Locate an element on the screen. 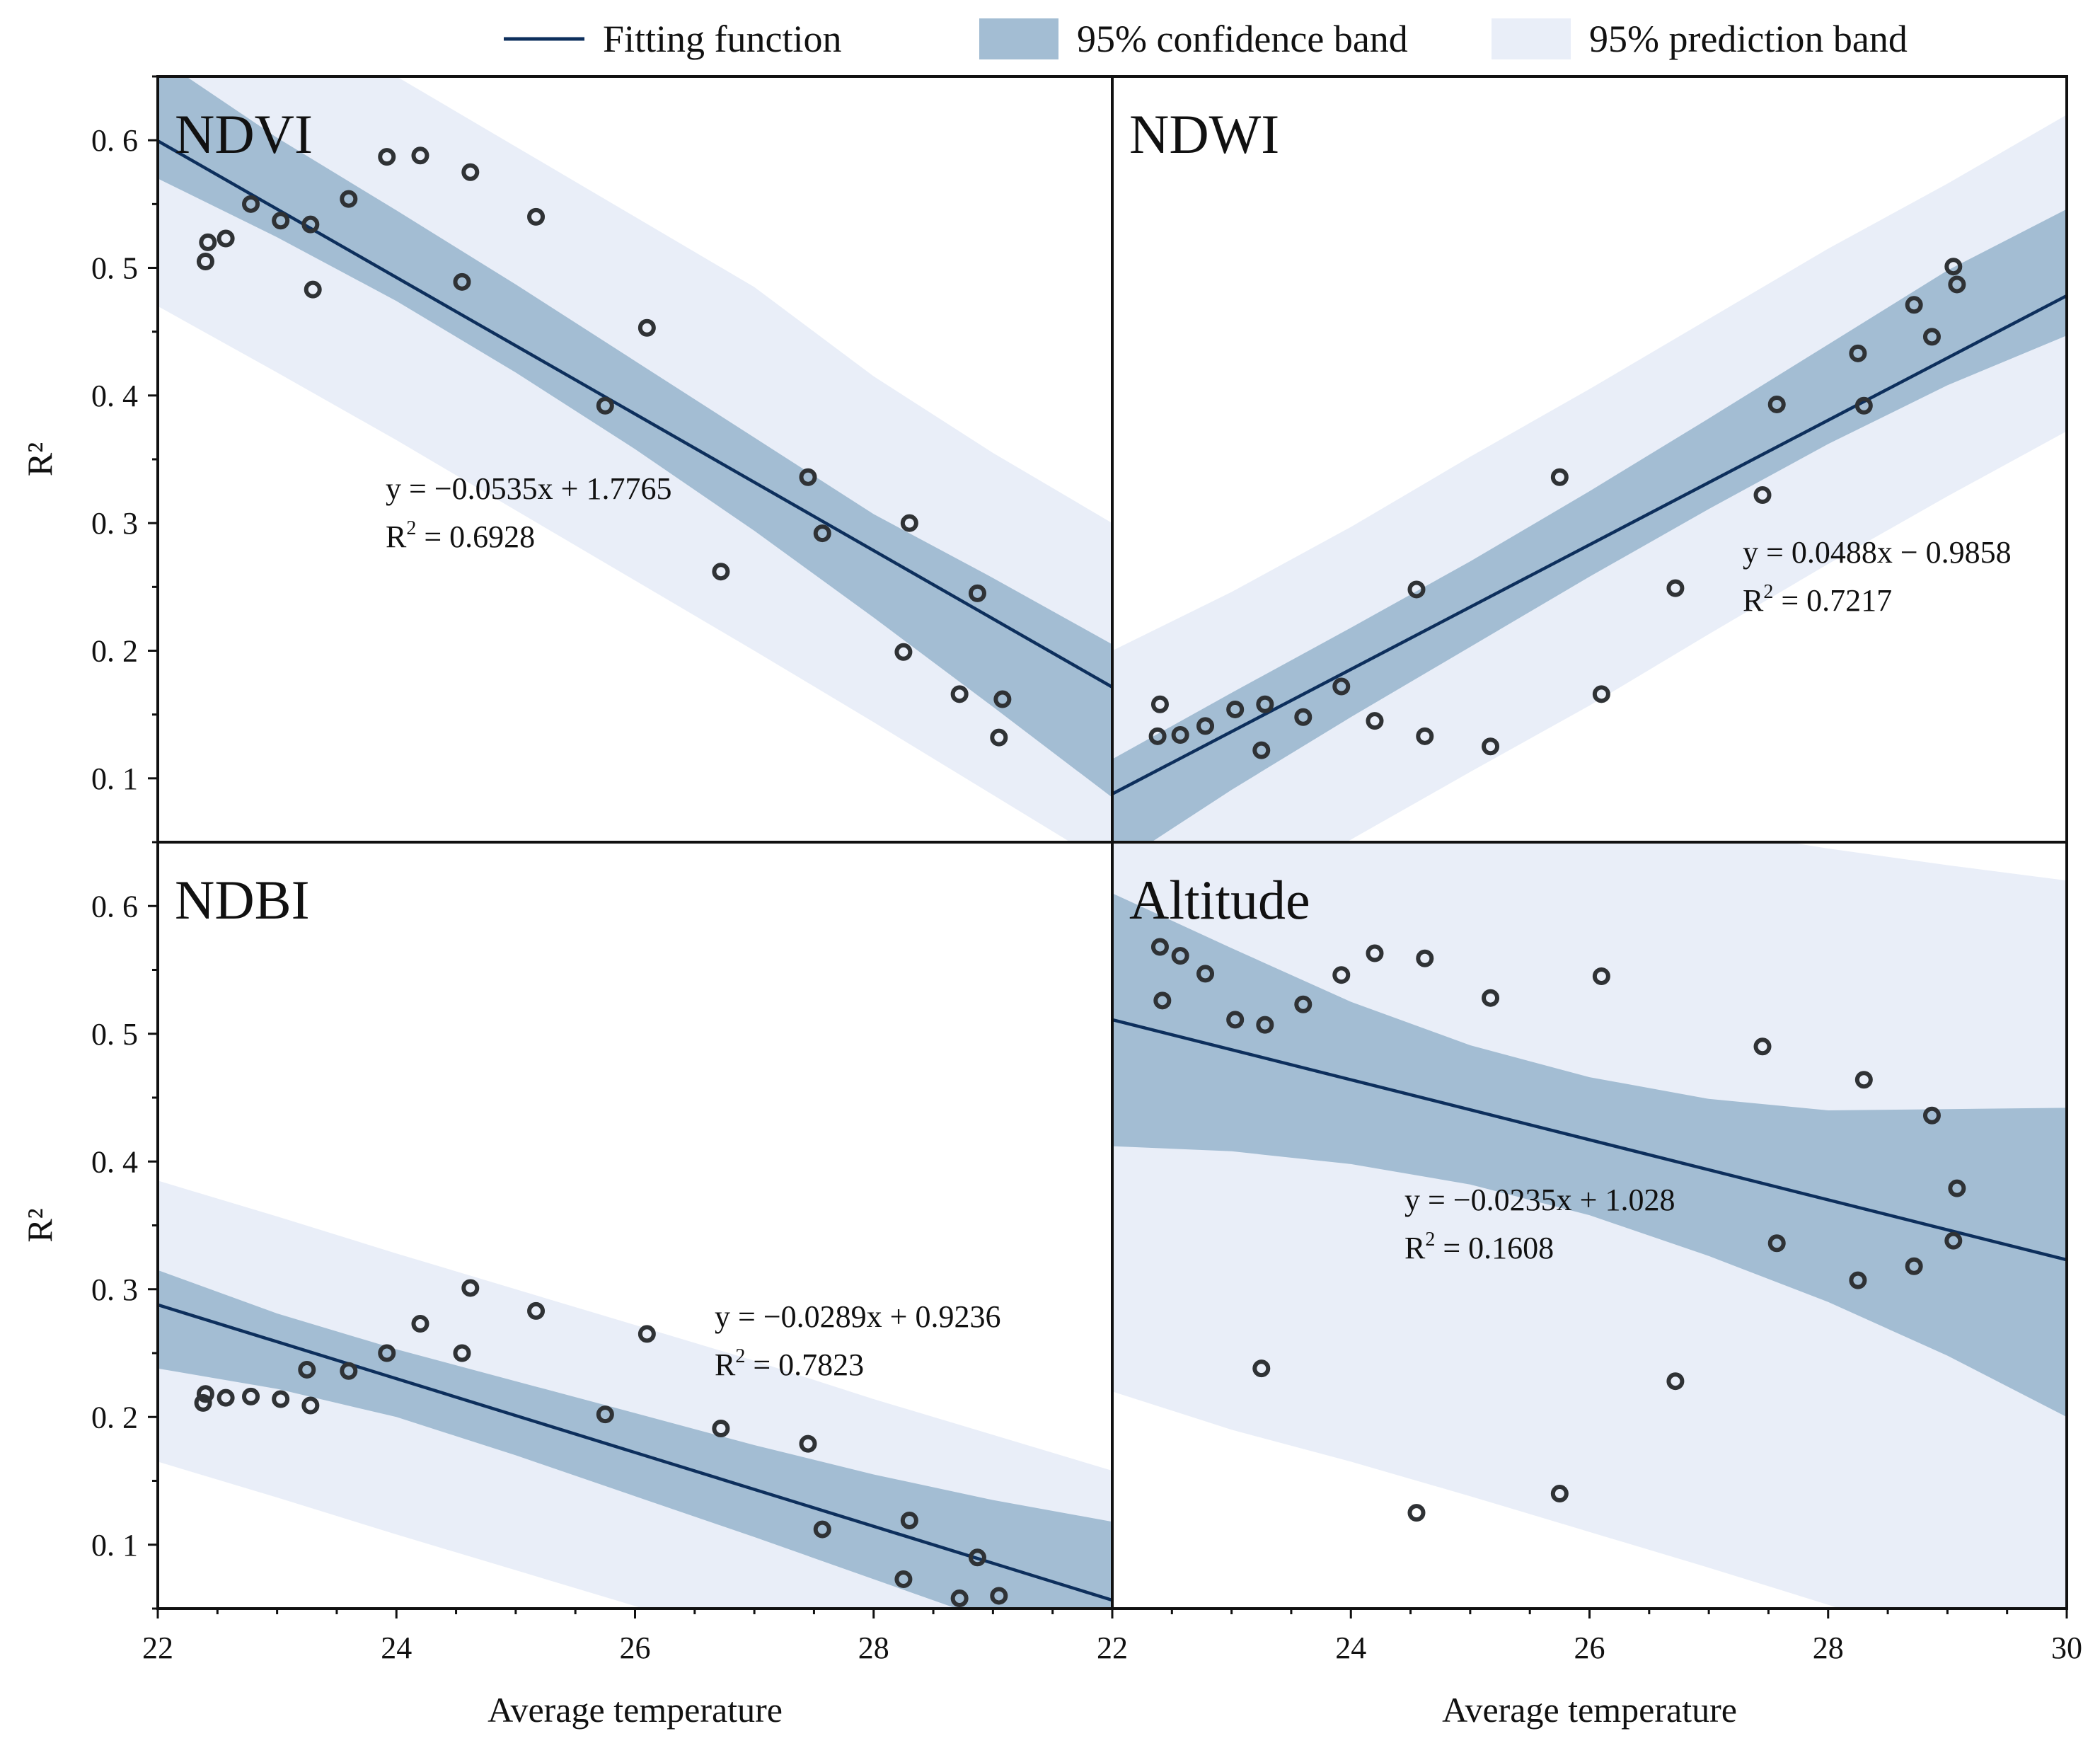  ndbi-x-tick-label: 26 is located at coordinates (635, 1648).